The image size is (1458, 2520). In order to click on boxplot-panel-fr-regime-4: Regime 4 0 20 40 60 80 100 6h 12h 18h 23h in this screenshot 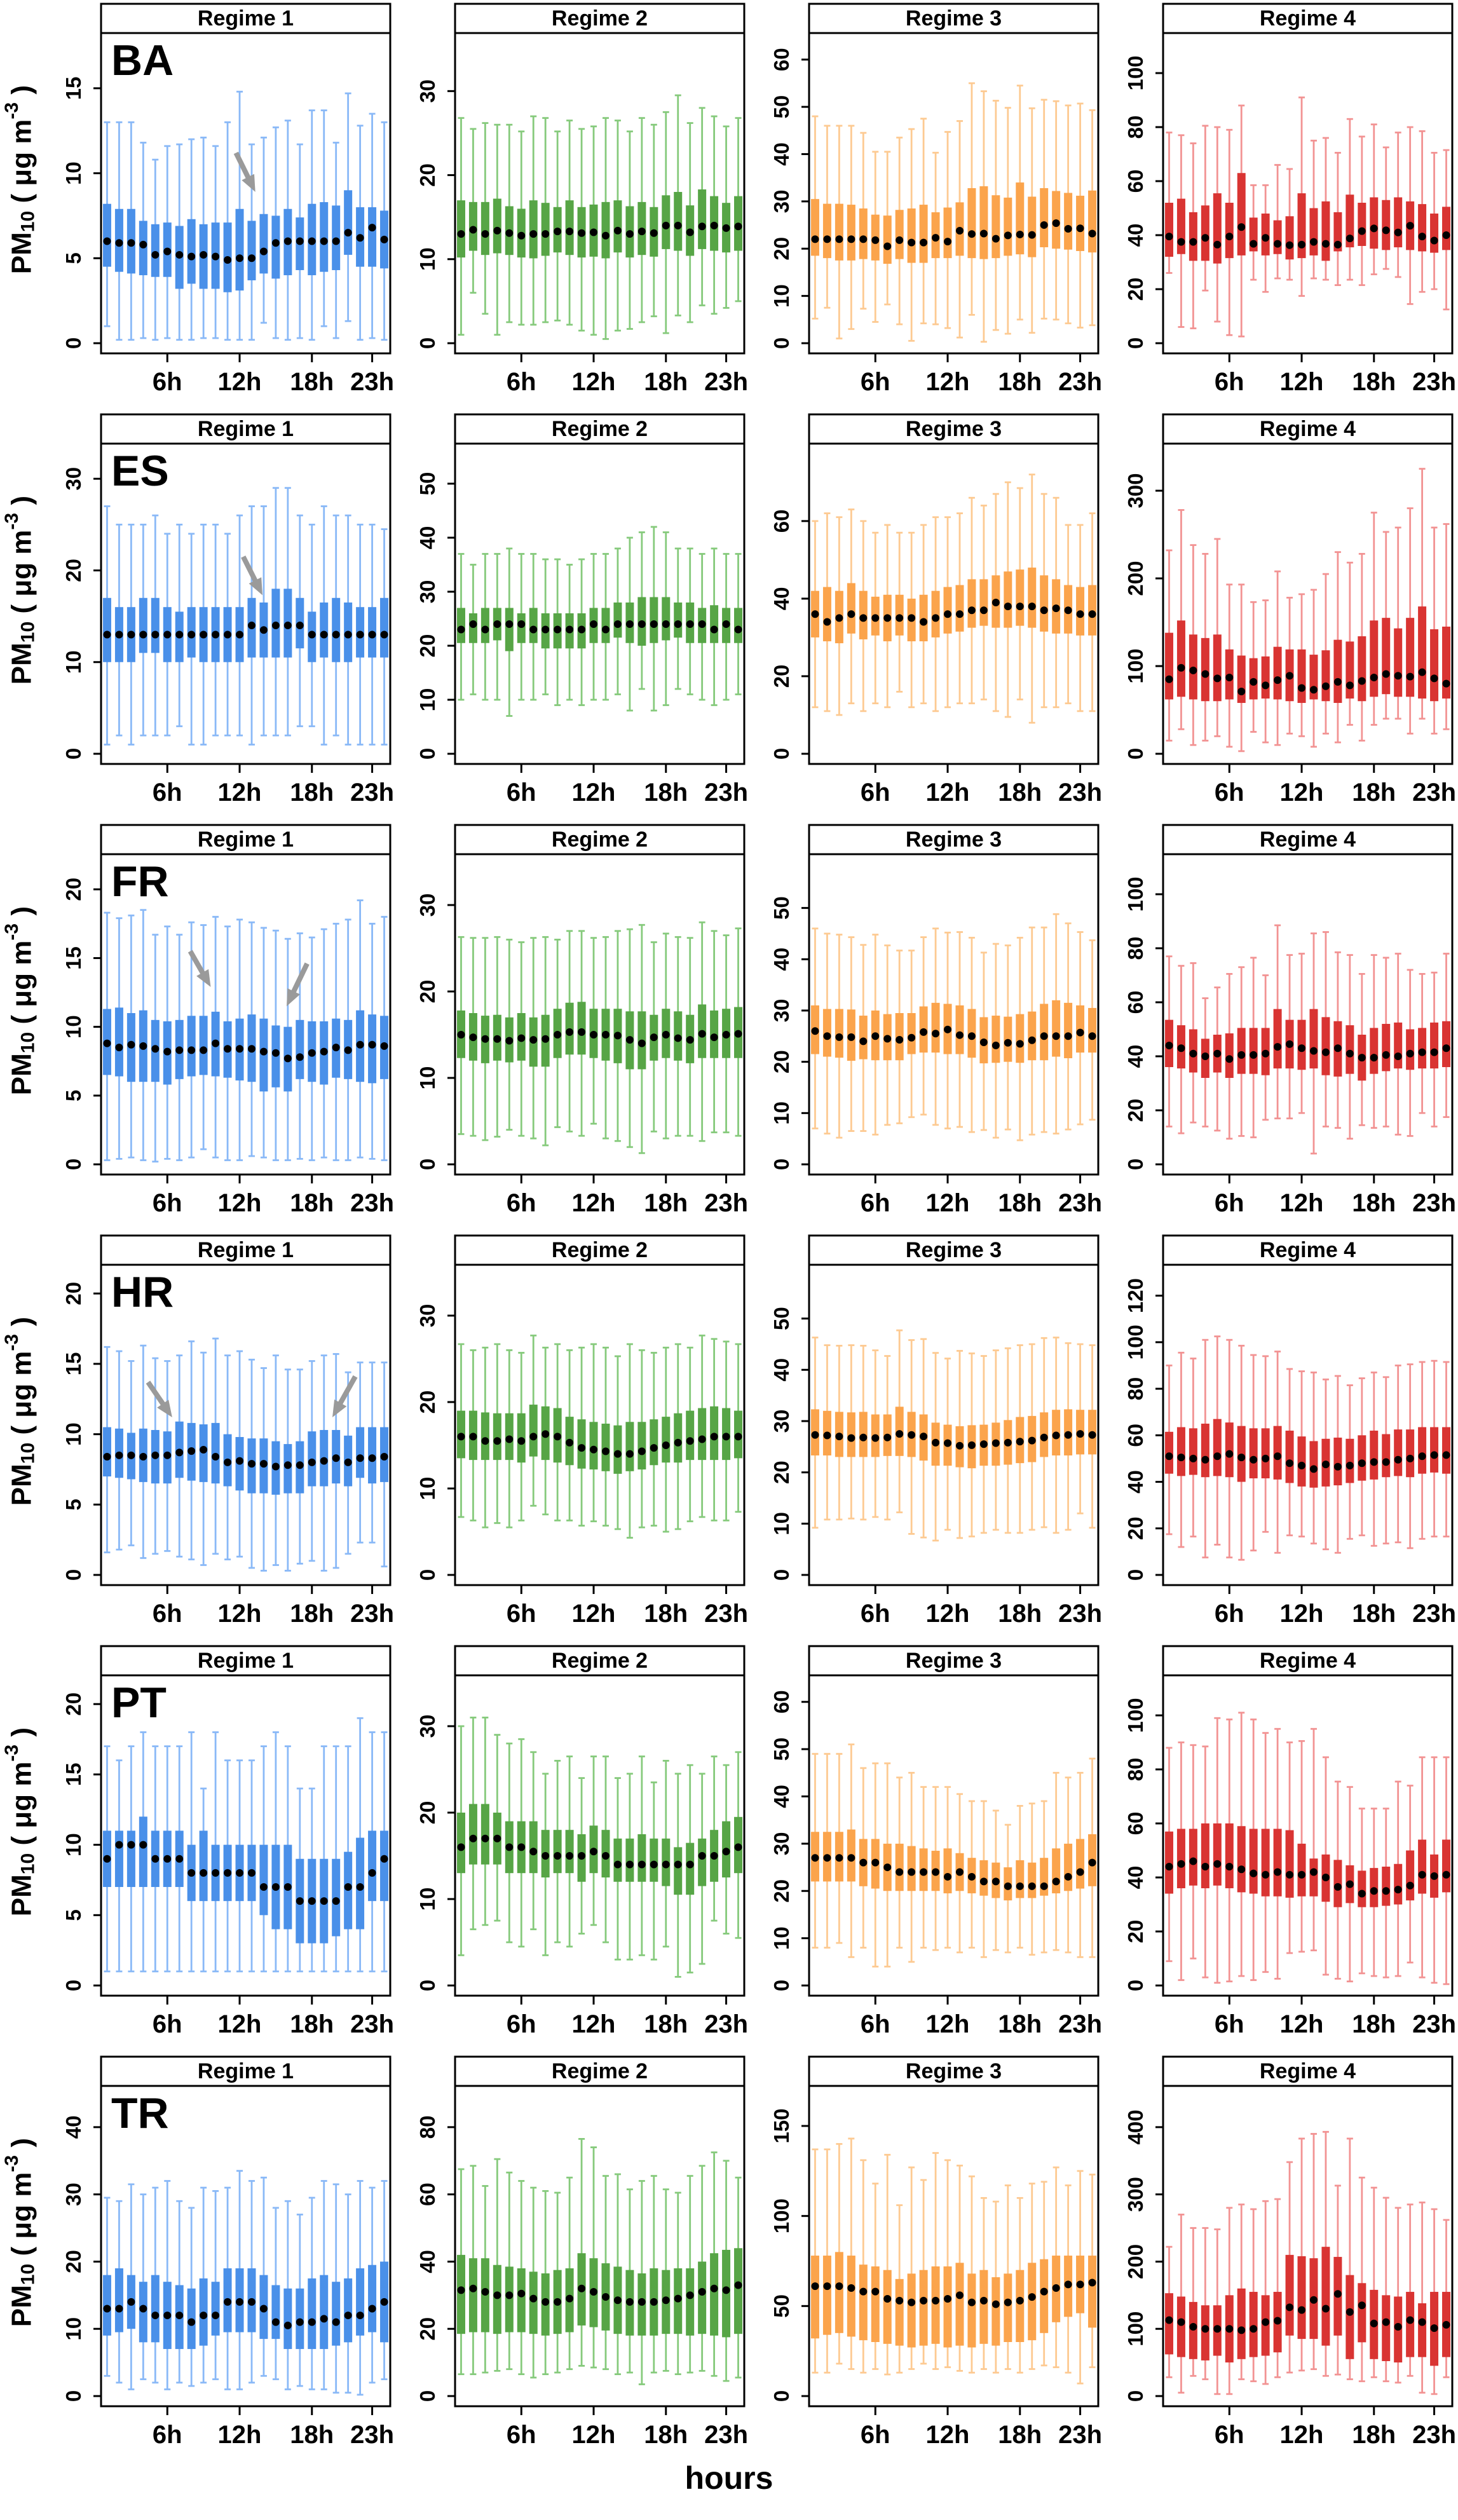, I will do `click(1290, 1021)`.